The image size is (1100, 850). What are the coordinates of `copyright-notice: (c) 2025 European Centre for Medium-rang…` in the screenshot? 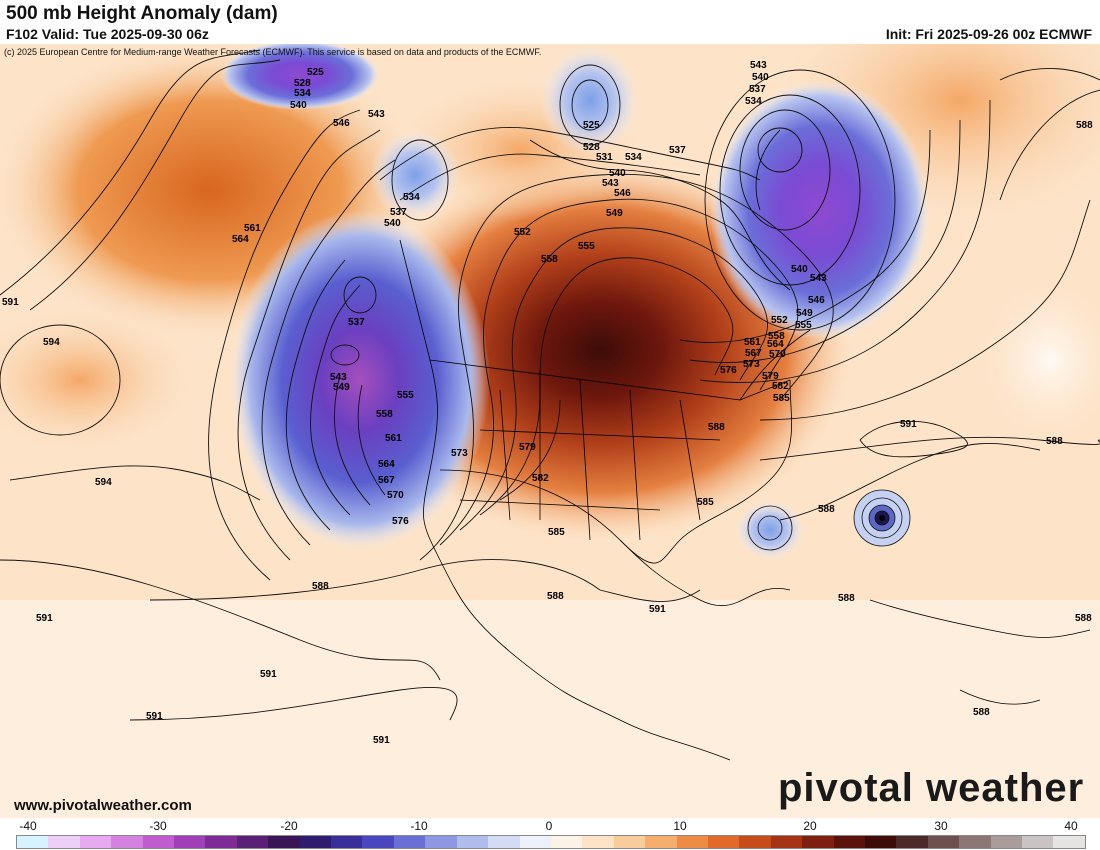 It's located at (273, 52).